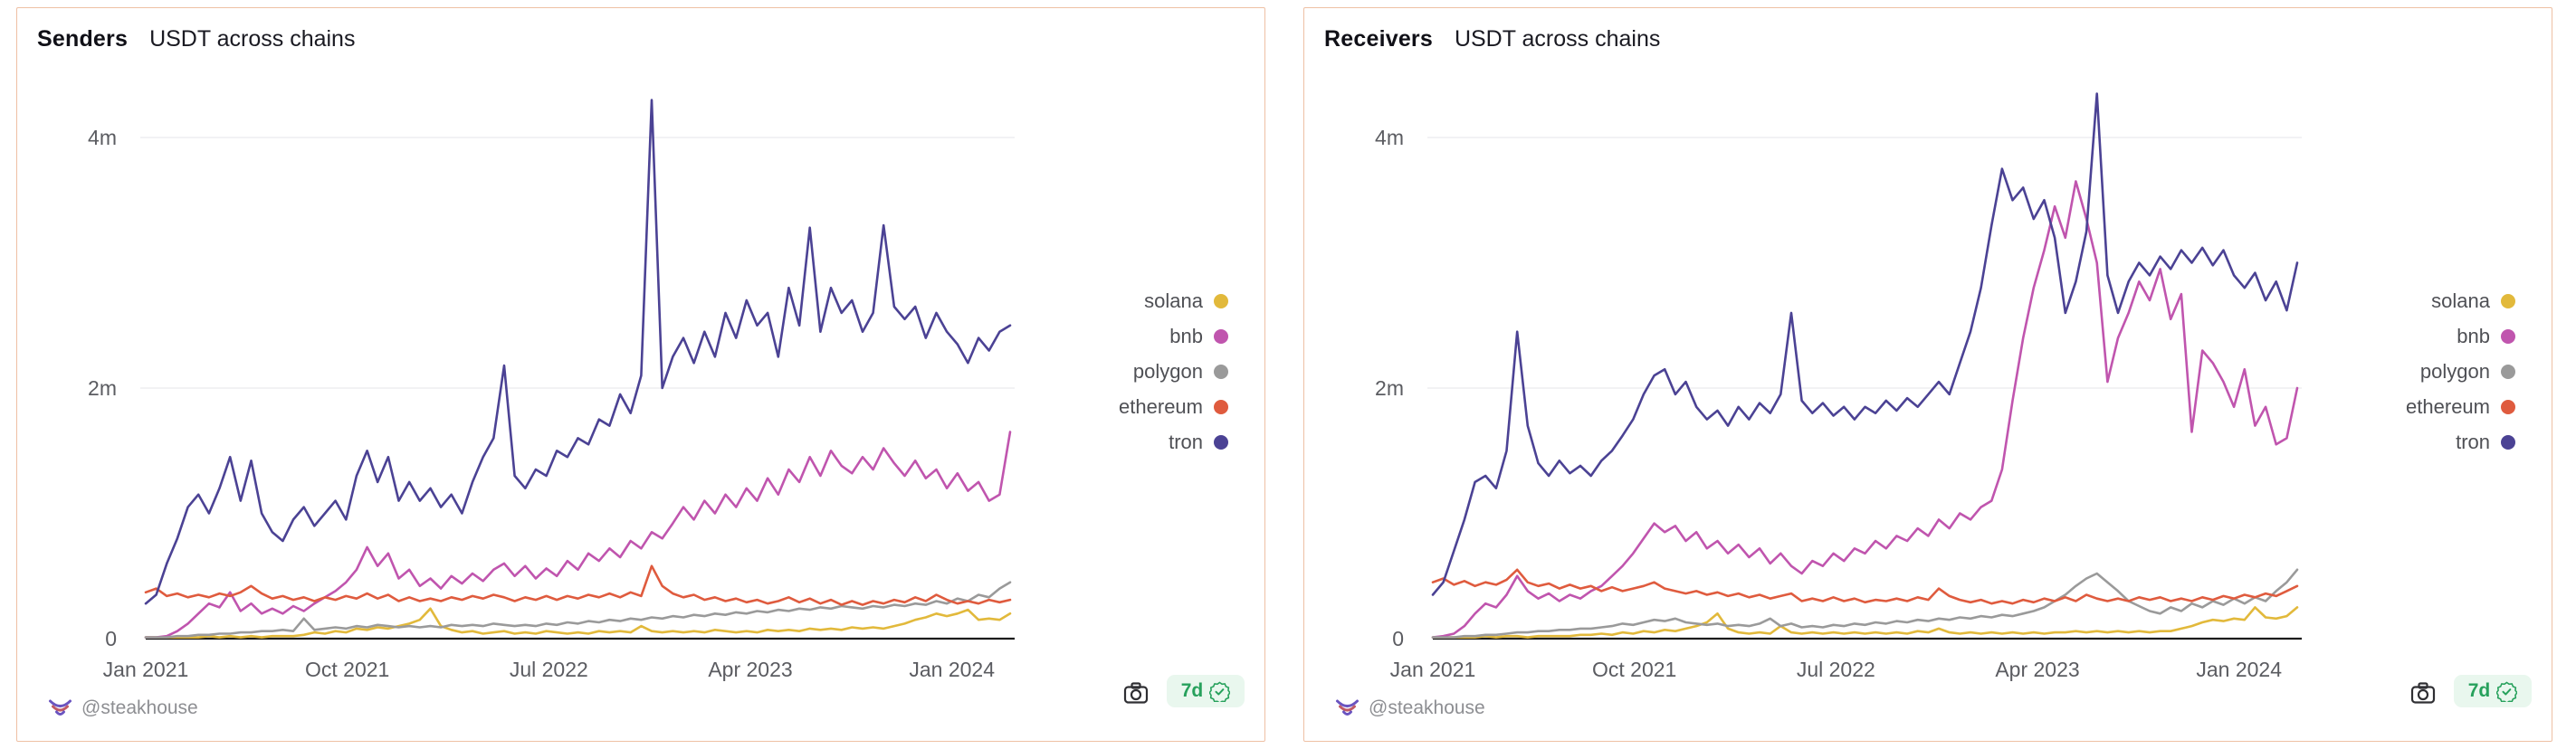 This screenshot has height=749, width=2576. I want to click on chart-header: Senders USDT across chains, so click(196, 39).